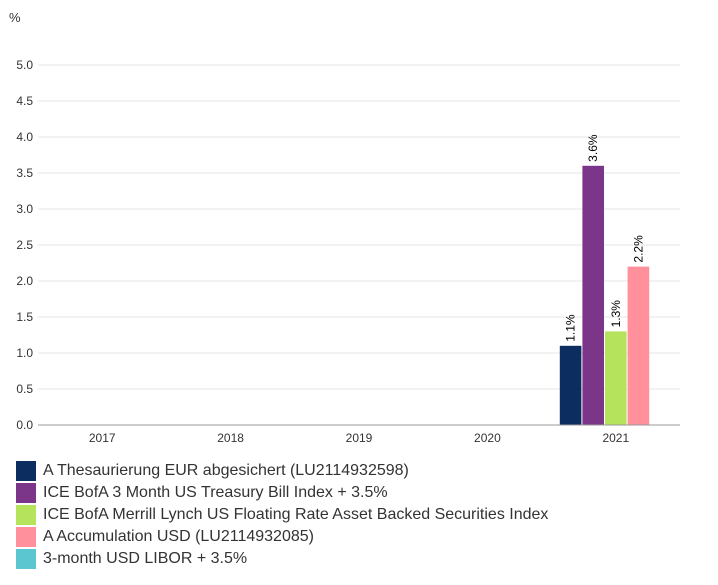  What do you see at coordinates (24, 425) in the screenshot?
I see `y-tick-label: 0.0` at bounding box center [24, 425].